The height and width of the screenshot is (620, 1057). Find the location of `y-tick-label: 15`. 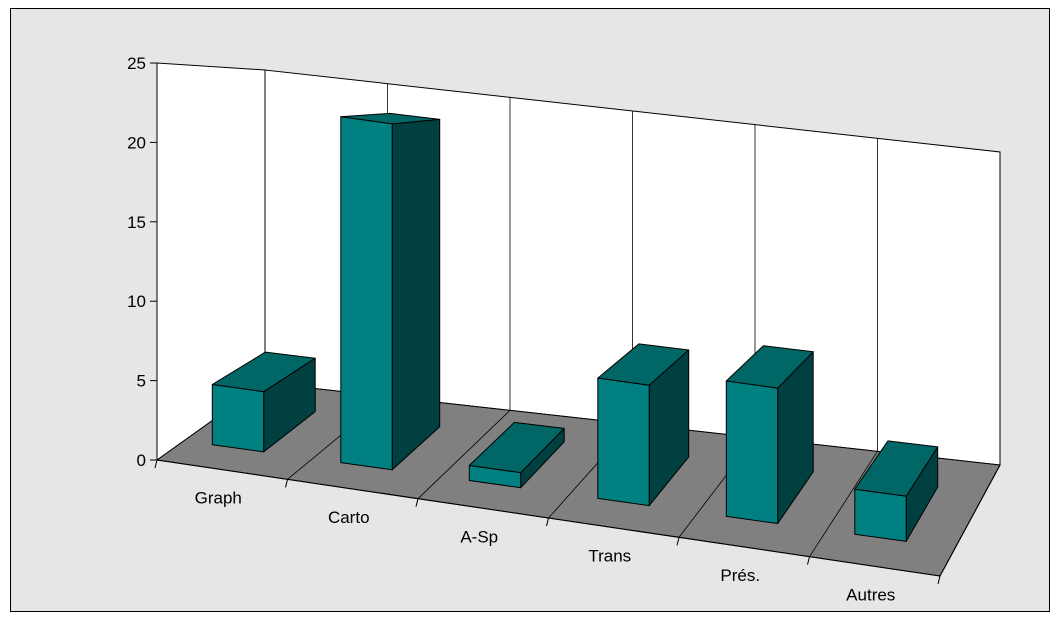

y-tick-label: 15 is located at coordinates (136, 222).